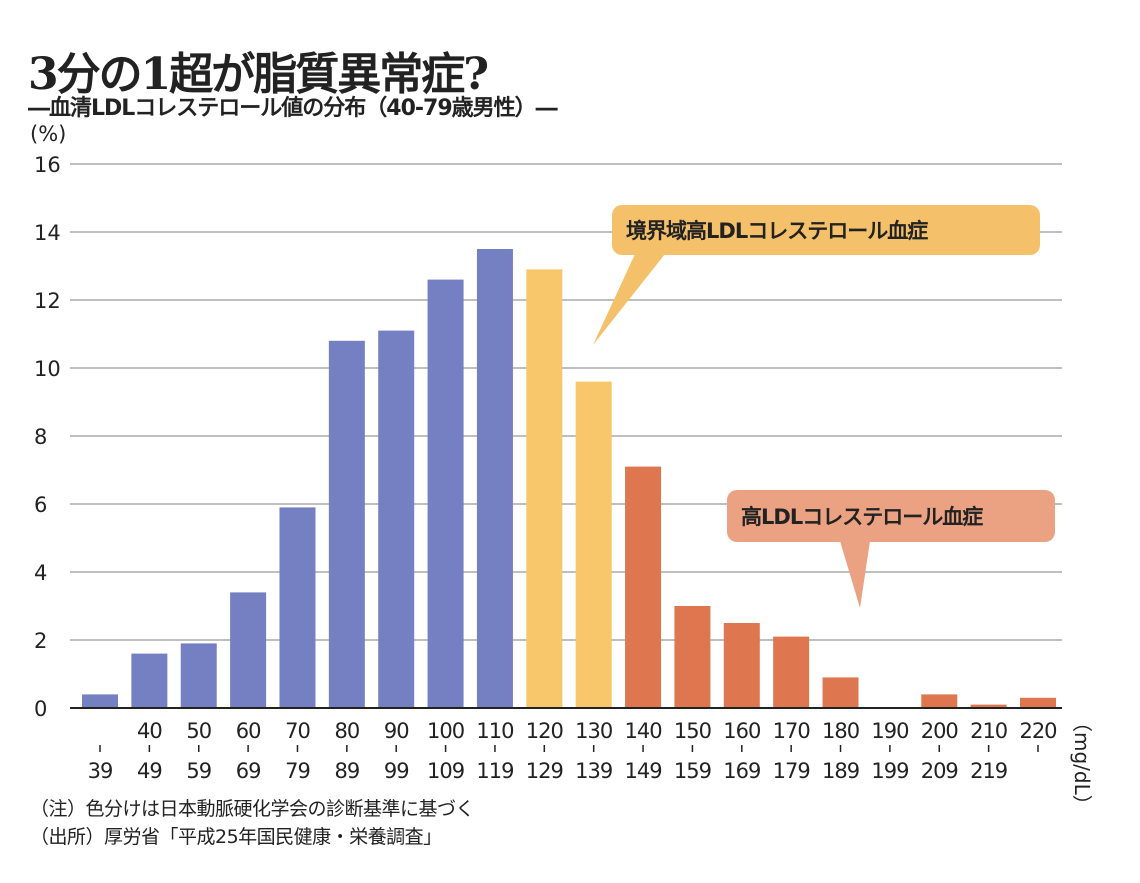  Describe the element at coordinates (741, 731) in the screenshot. I see `x-tick-label-top: 160` at that location.